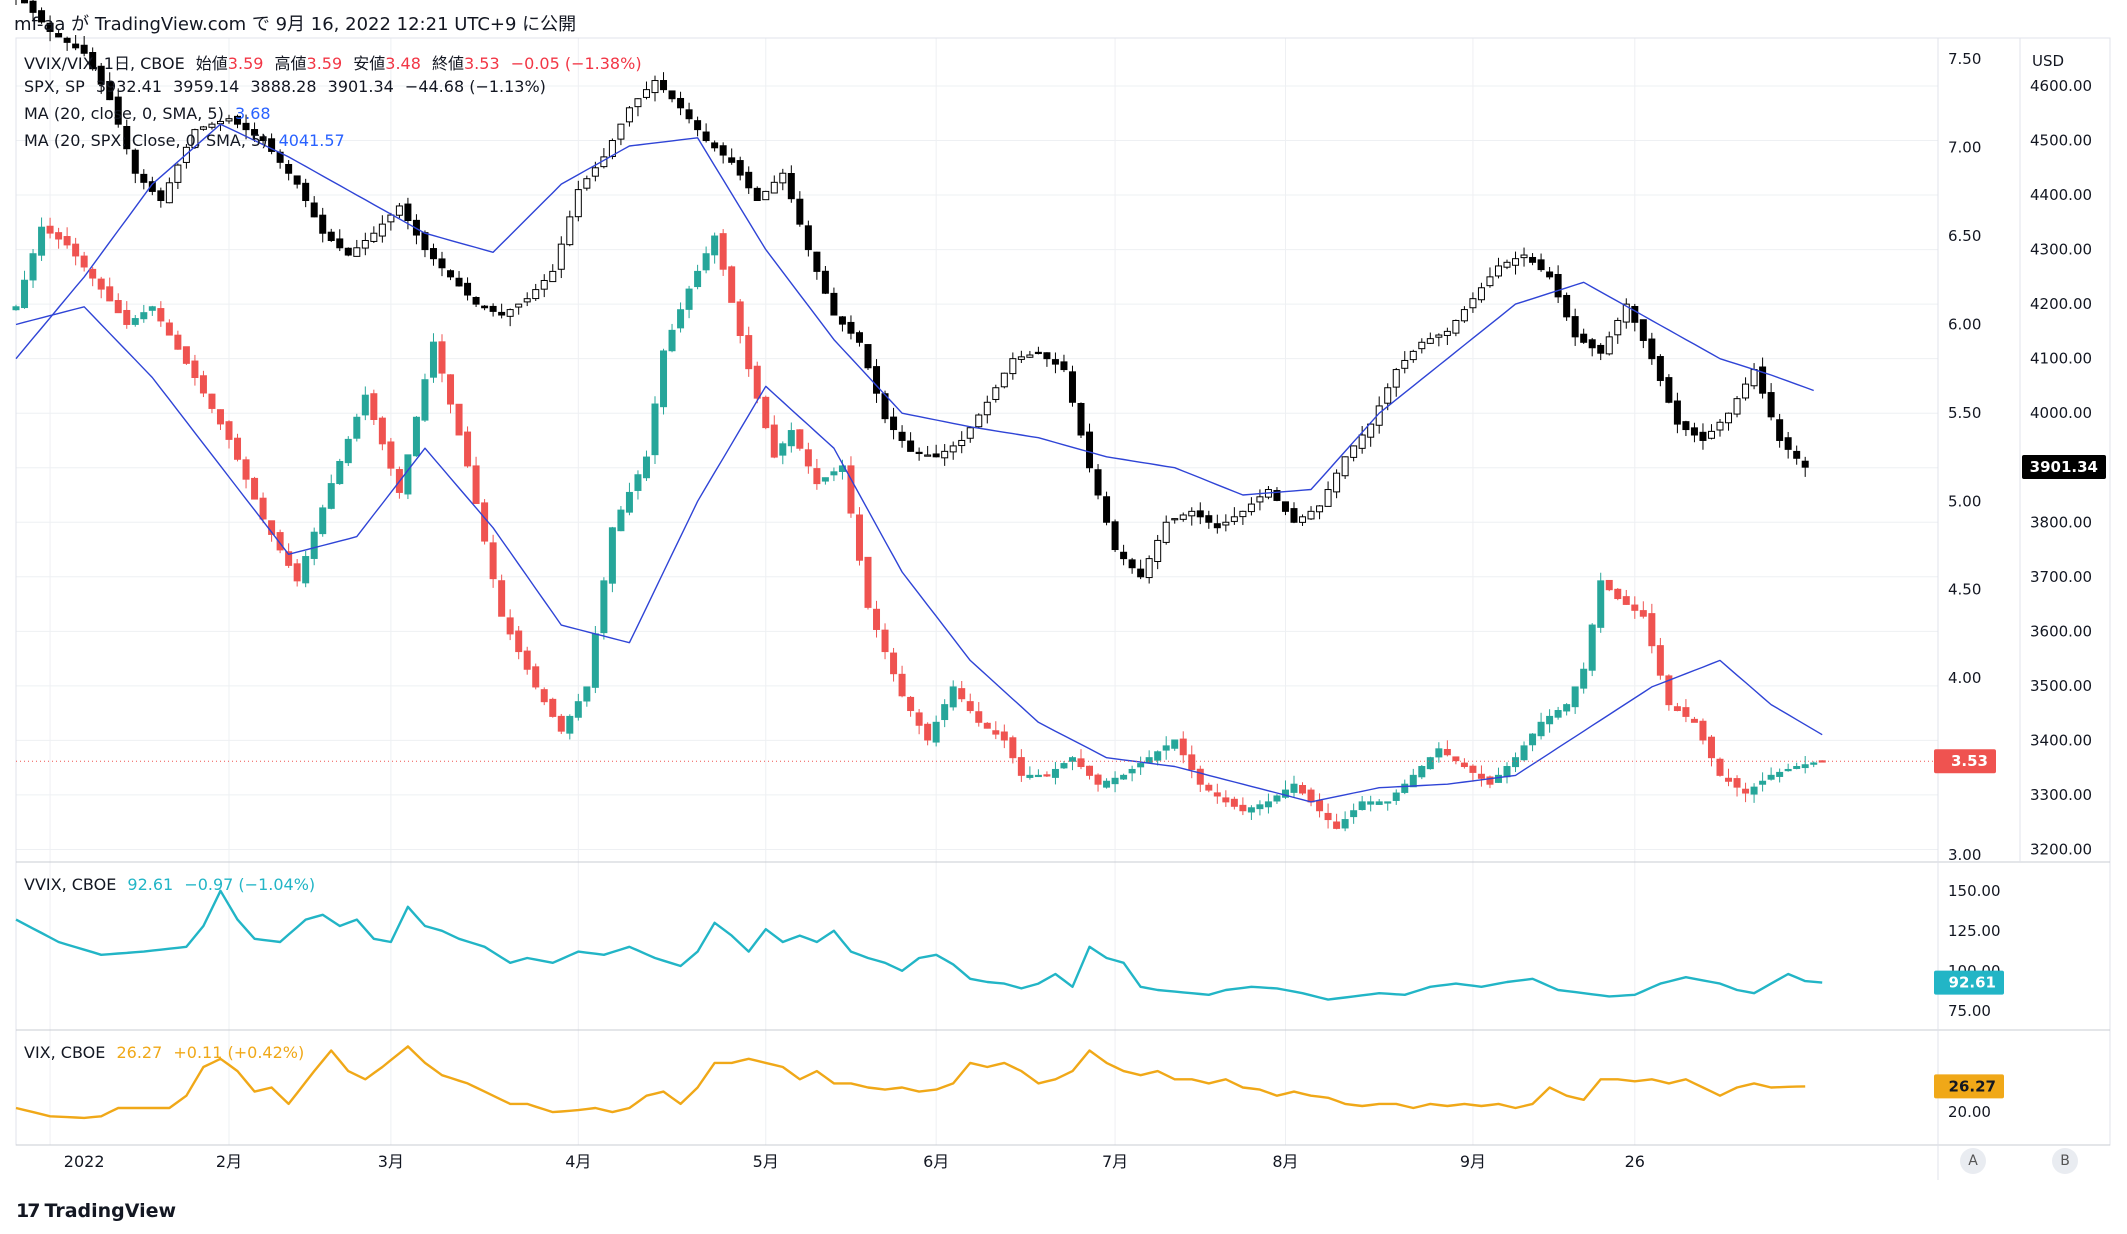 This screenshot has width=2127, height=1234. What do you see at coordinates (206, 86) in the screenshot?
I see `legend-spx-high: 3959.14` at bounding box center [206, 86].